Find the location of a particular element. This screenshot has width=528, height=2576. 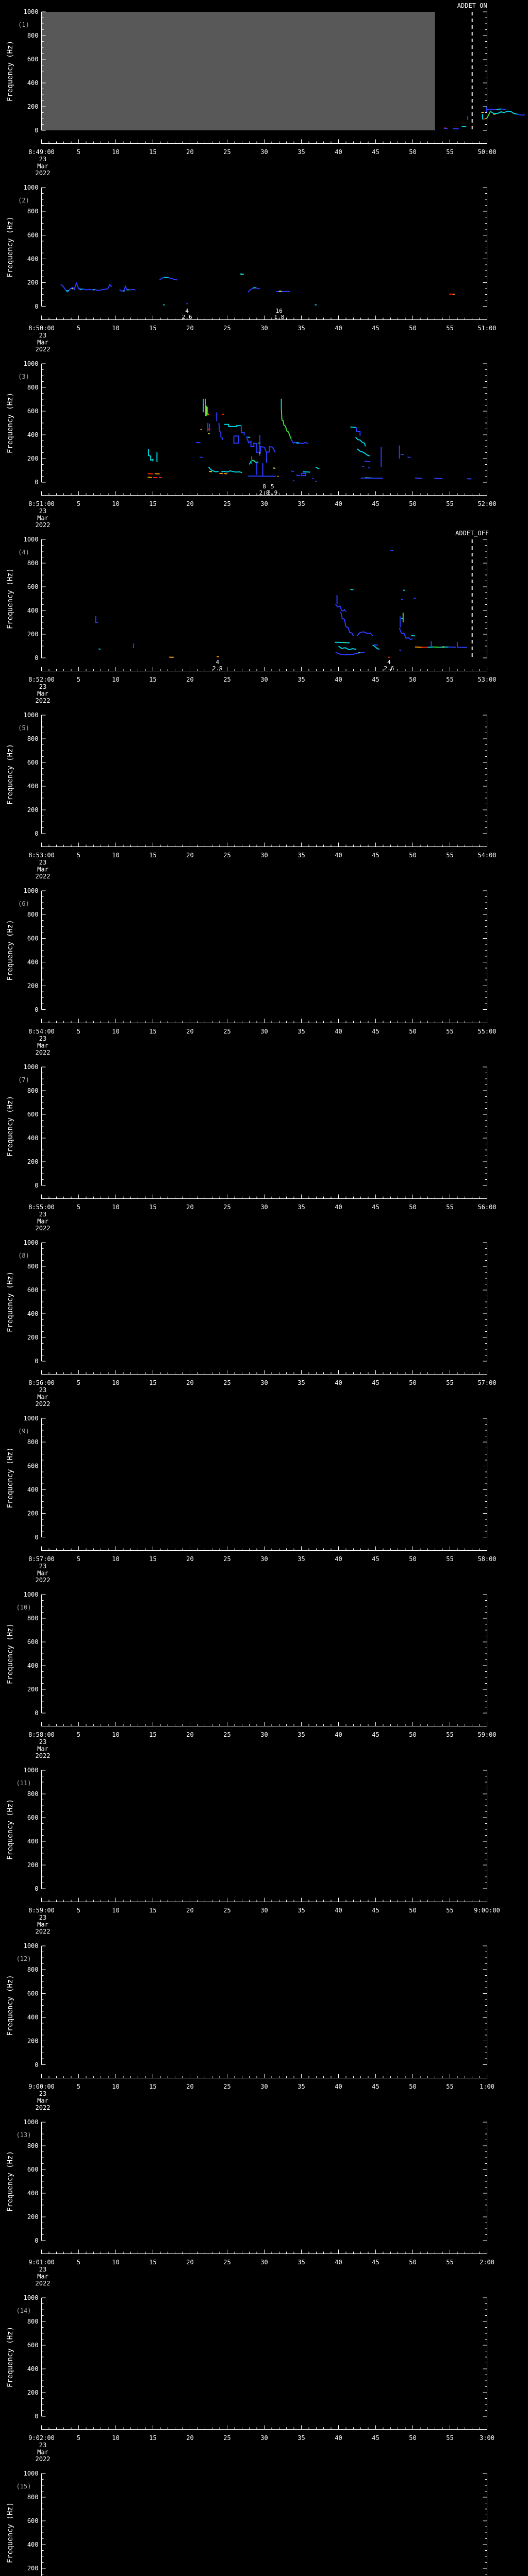

event-value-label: 2.9 is located at coordinates (217, 668).